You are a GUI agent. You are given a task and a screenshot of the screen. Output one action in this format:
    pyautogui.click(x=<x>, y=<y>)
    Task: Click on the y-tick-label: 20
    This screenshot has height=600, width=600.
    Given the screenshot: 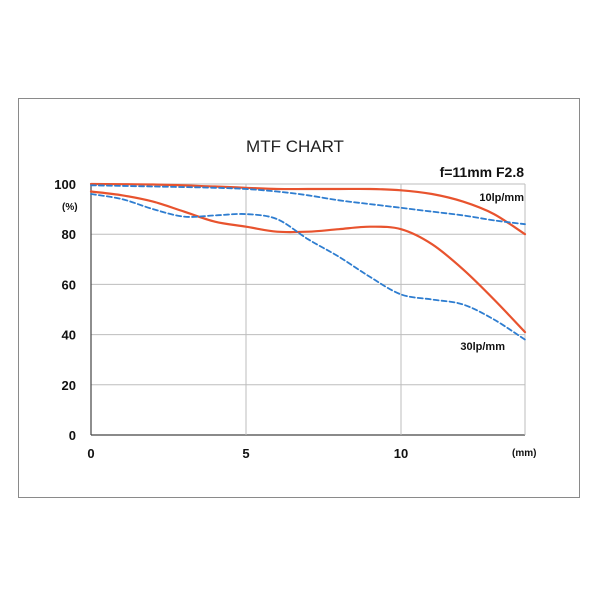 What is the action you would take?
    pyautogui.click(x=69, y=385)
    